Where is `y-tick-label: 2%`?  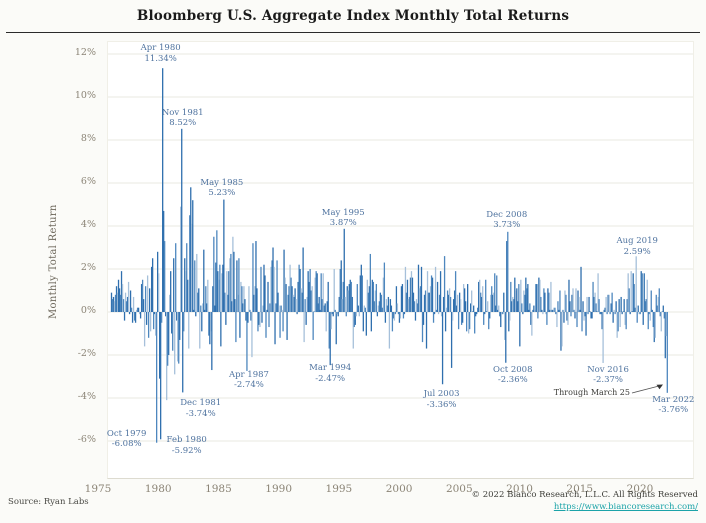
y-tick-label: 2% is located at coordinates (88, 267).